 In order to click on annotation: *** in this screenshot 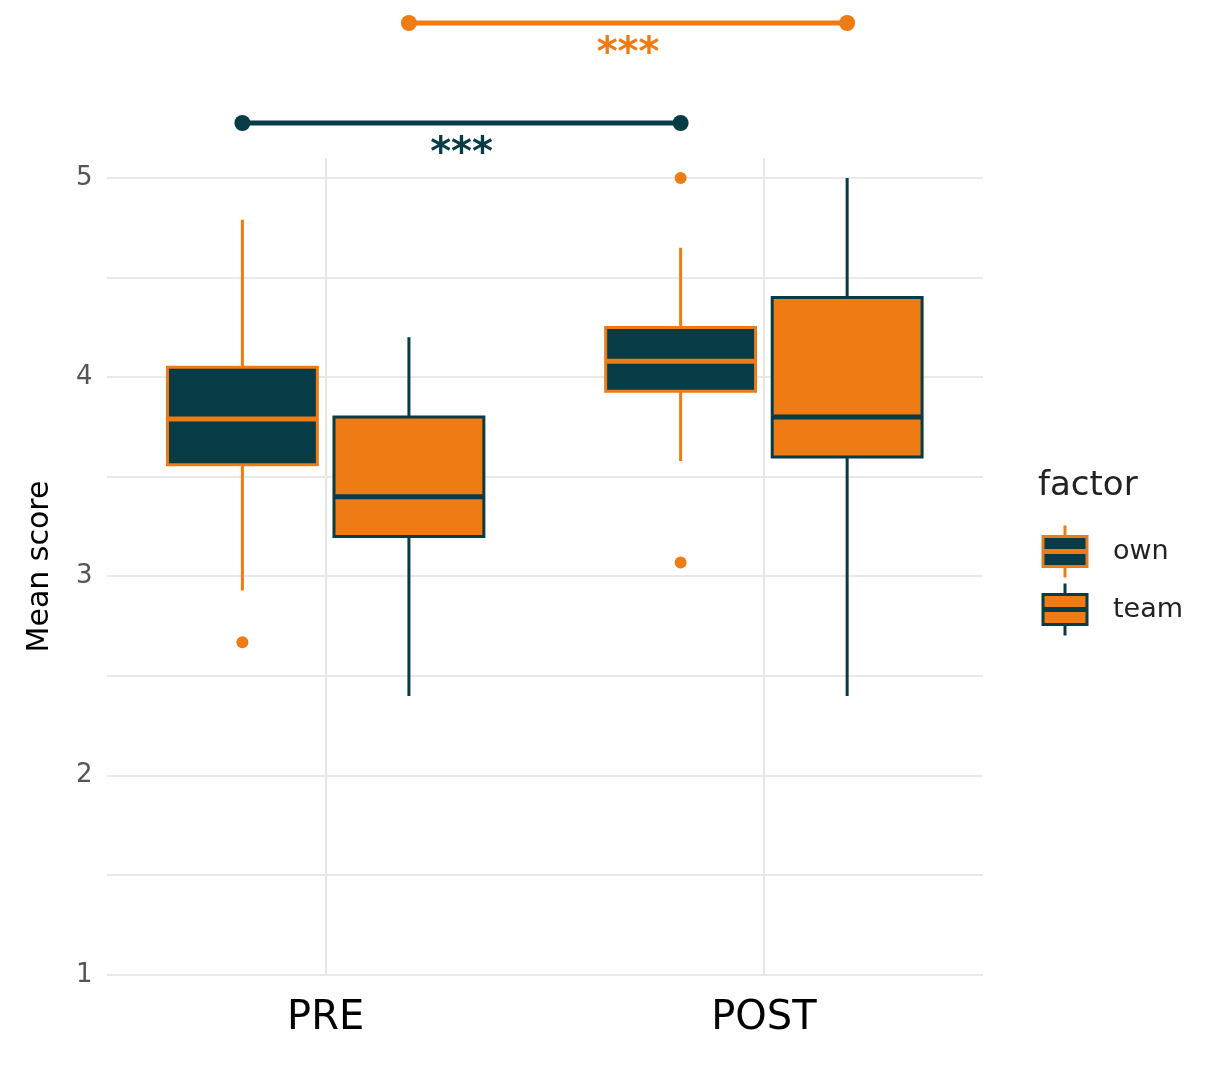, I will do `click(461, 151)`.